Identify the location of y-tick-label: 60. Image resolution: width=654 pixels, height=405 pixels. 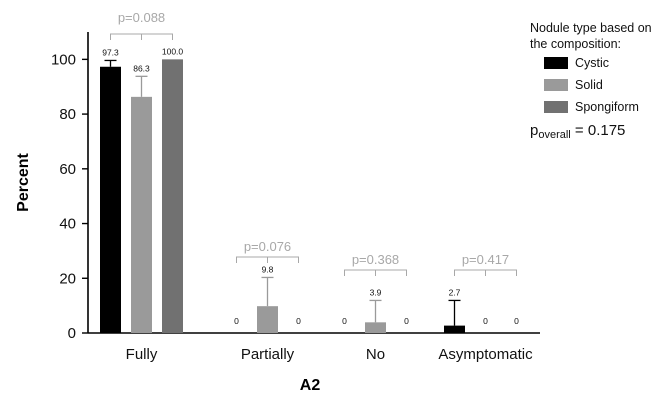
(67, 169).